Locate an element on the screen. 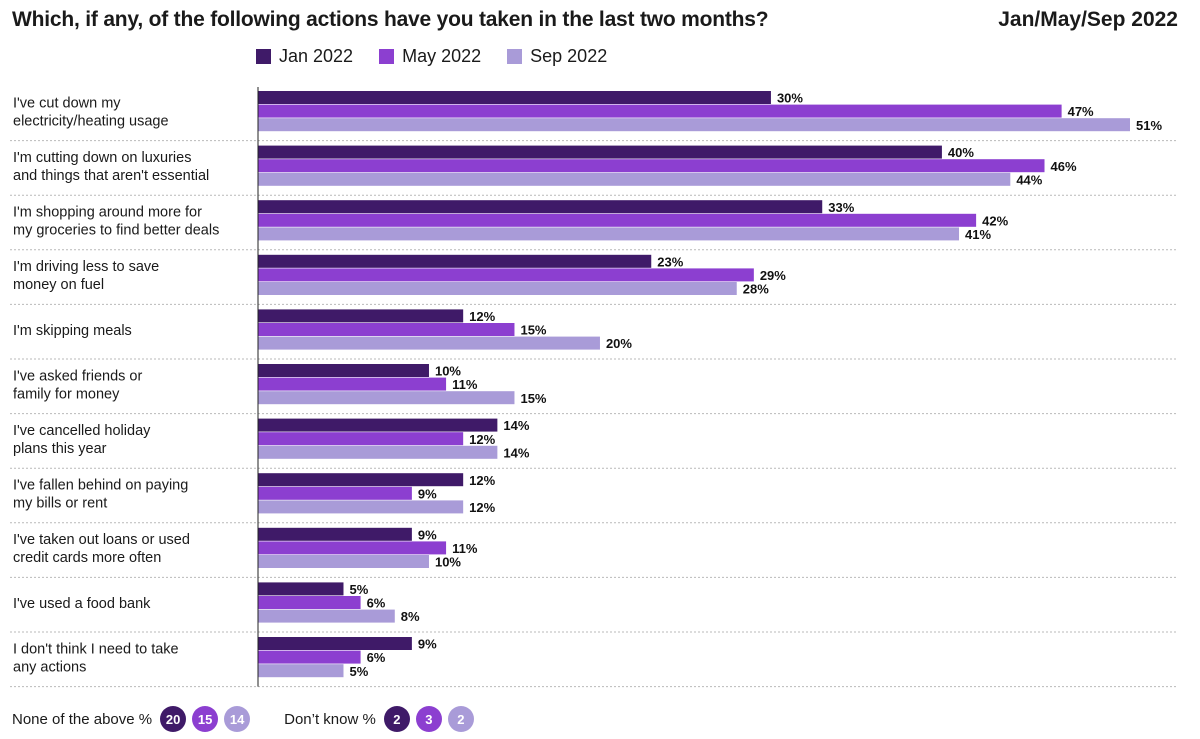 The height and width of the screenshot is (739, 1200). bar-luxuries-sep is located at coordinates (634, 179).